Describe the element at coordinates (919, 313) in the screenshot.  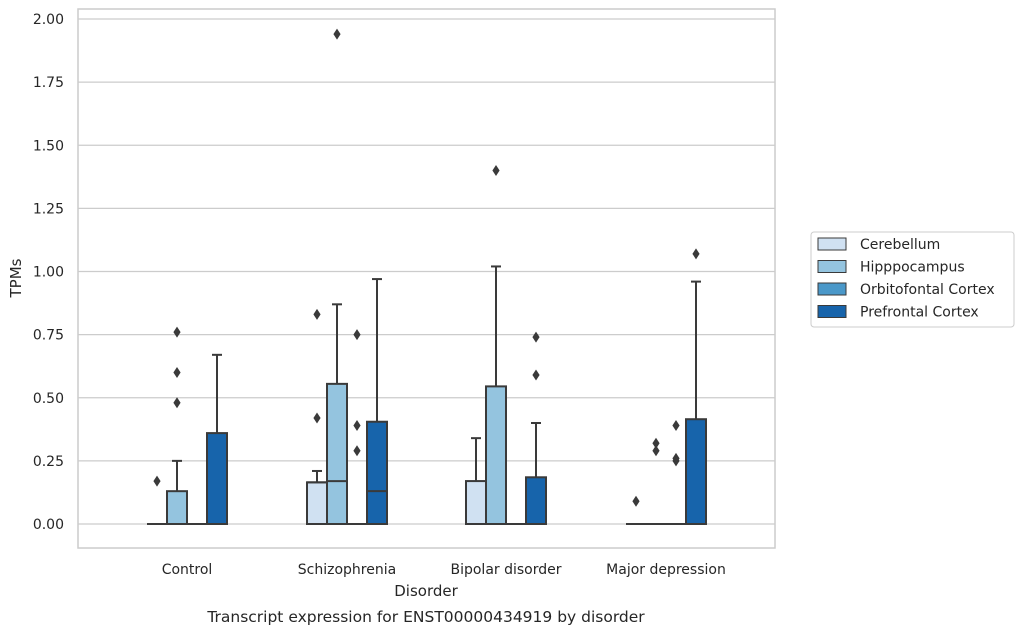
I see `legend-label: Prefrontal Cortex` at that location.